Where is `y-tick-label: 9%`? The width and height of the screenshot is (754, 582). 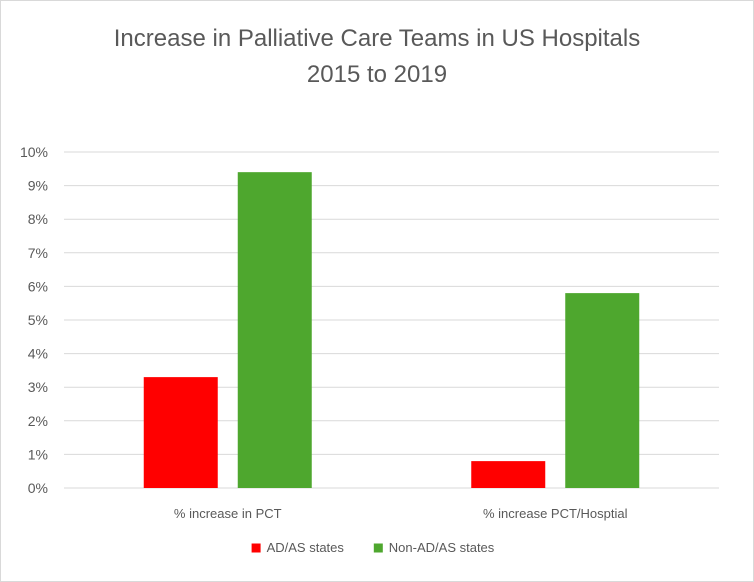
y-tick-label: 9% is located at coordinates (38, 186).